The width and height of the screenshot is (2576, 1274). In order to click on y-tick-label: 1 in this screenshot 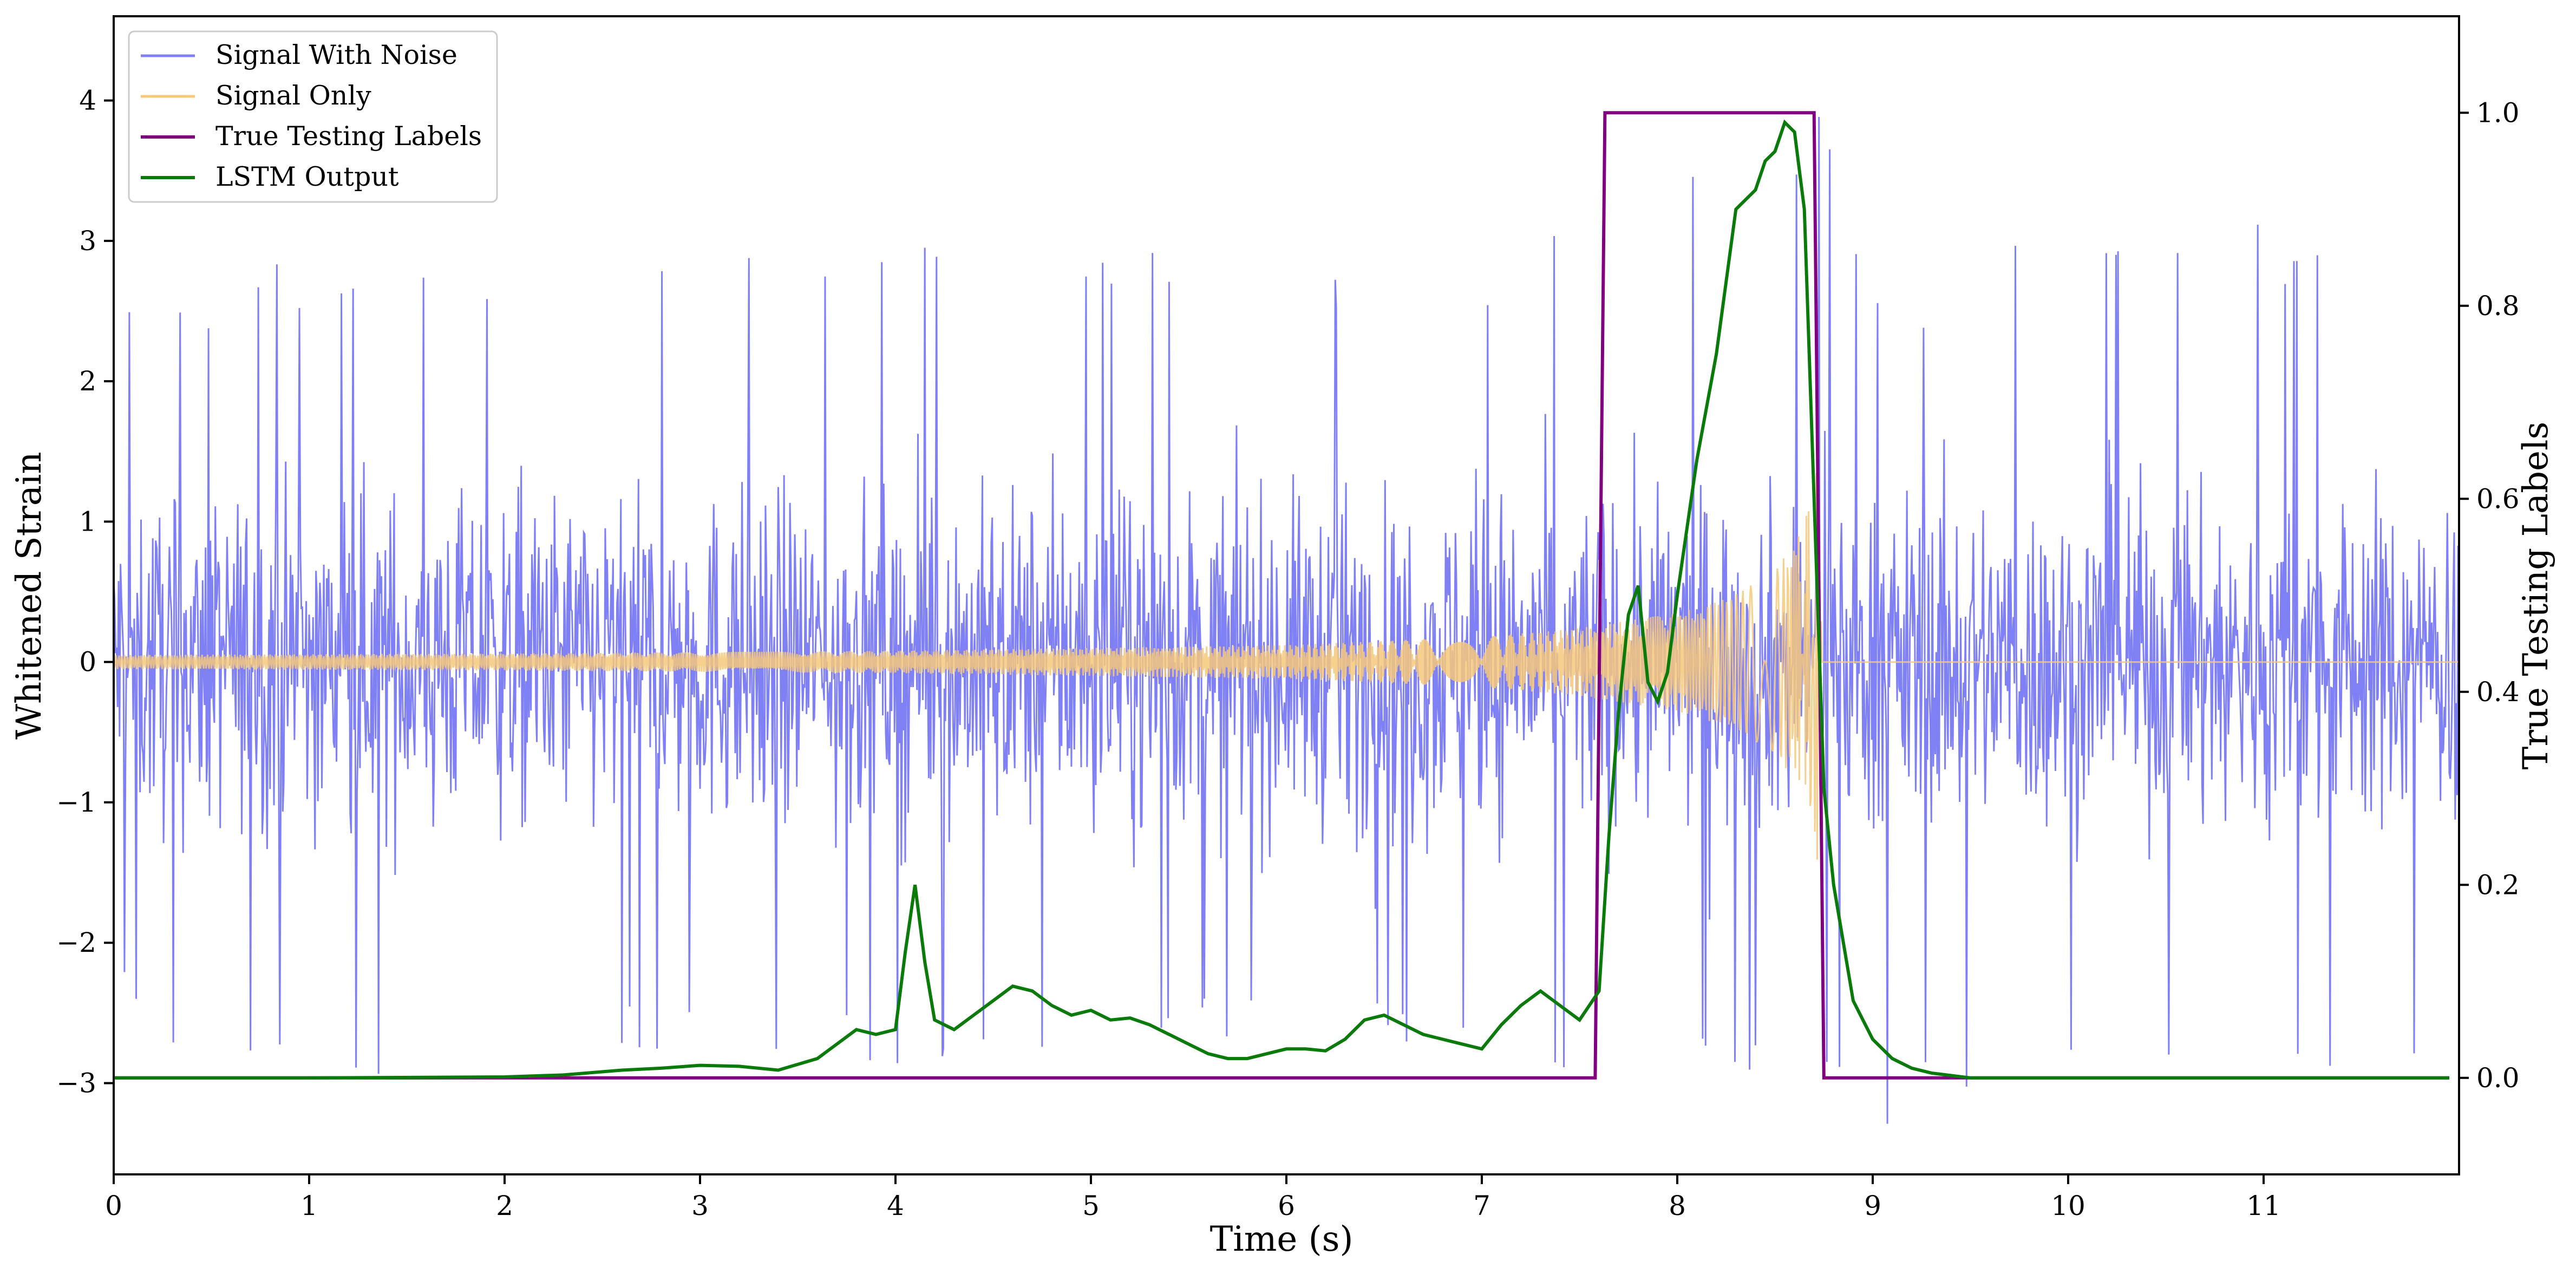, I will do `click(88, 521)`.